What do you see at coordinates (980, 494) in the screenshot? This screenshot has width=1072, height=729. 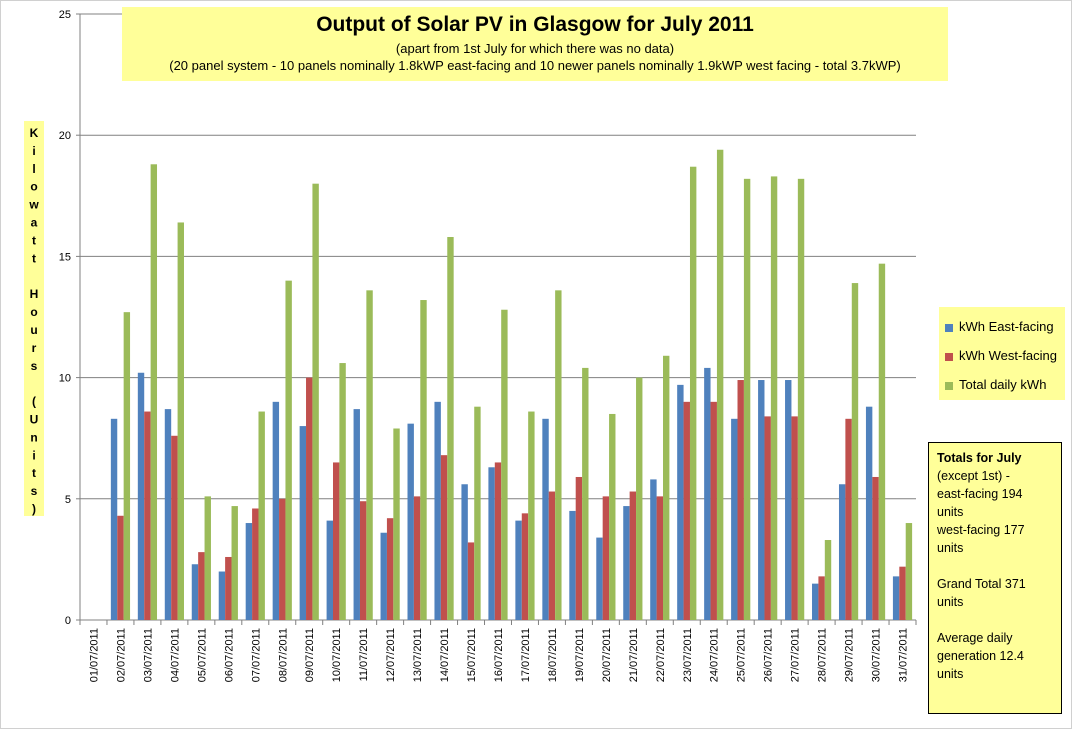 I see `totals-line: east-facing 194` at bounding box center [980, 494].